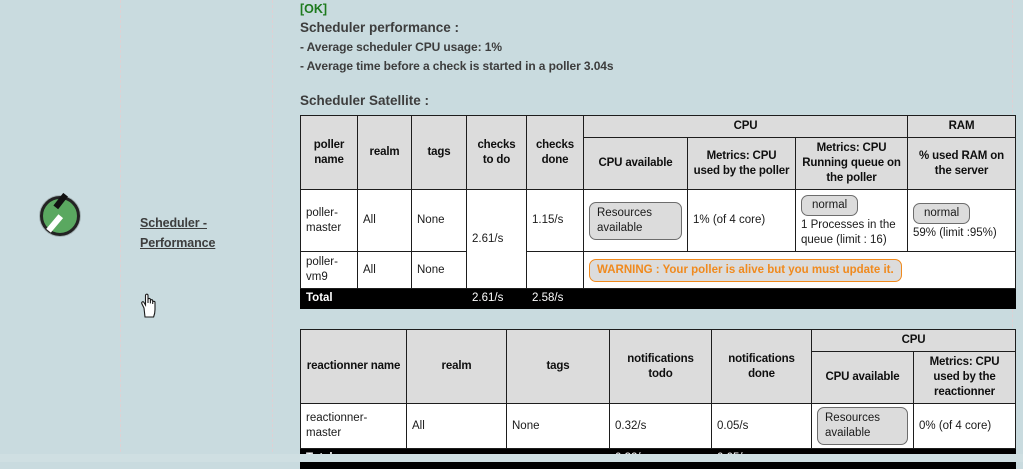 Image resolution: width=1023 pixels, height=469 pixels. I want to click on cpu-queue-state-badge: normal, so click(830, 205).